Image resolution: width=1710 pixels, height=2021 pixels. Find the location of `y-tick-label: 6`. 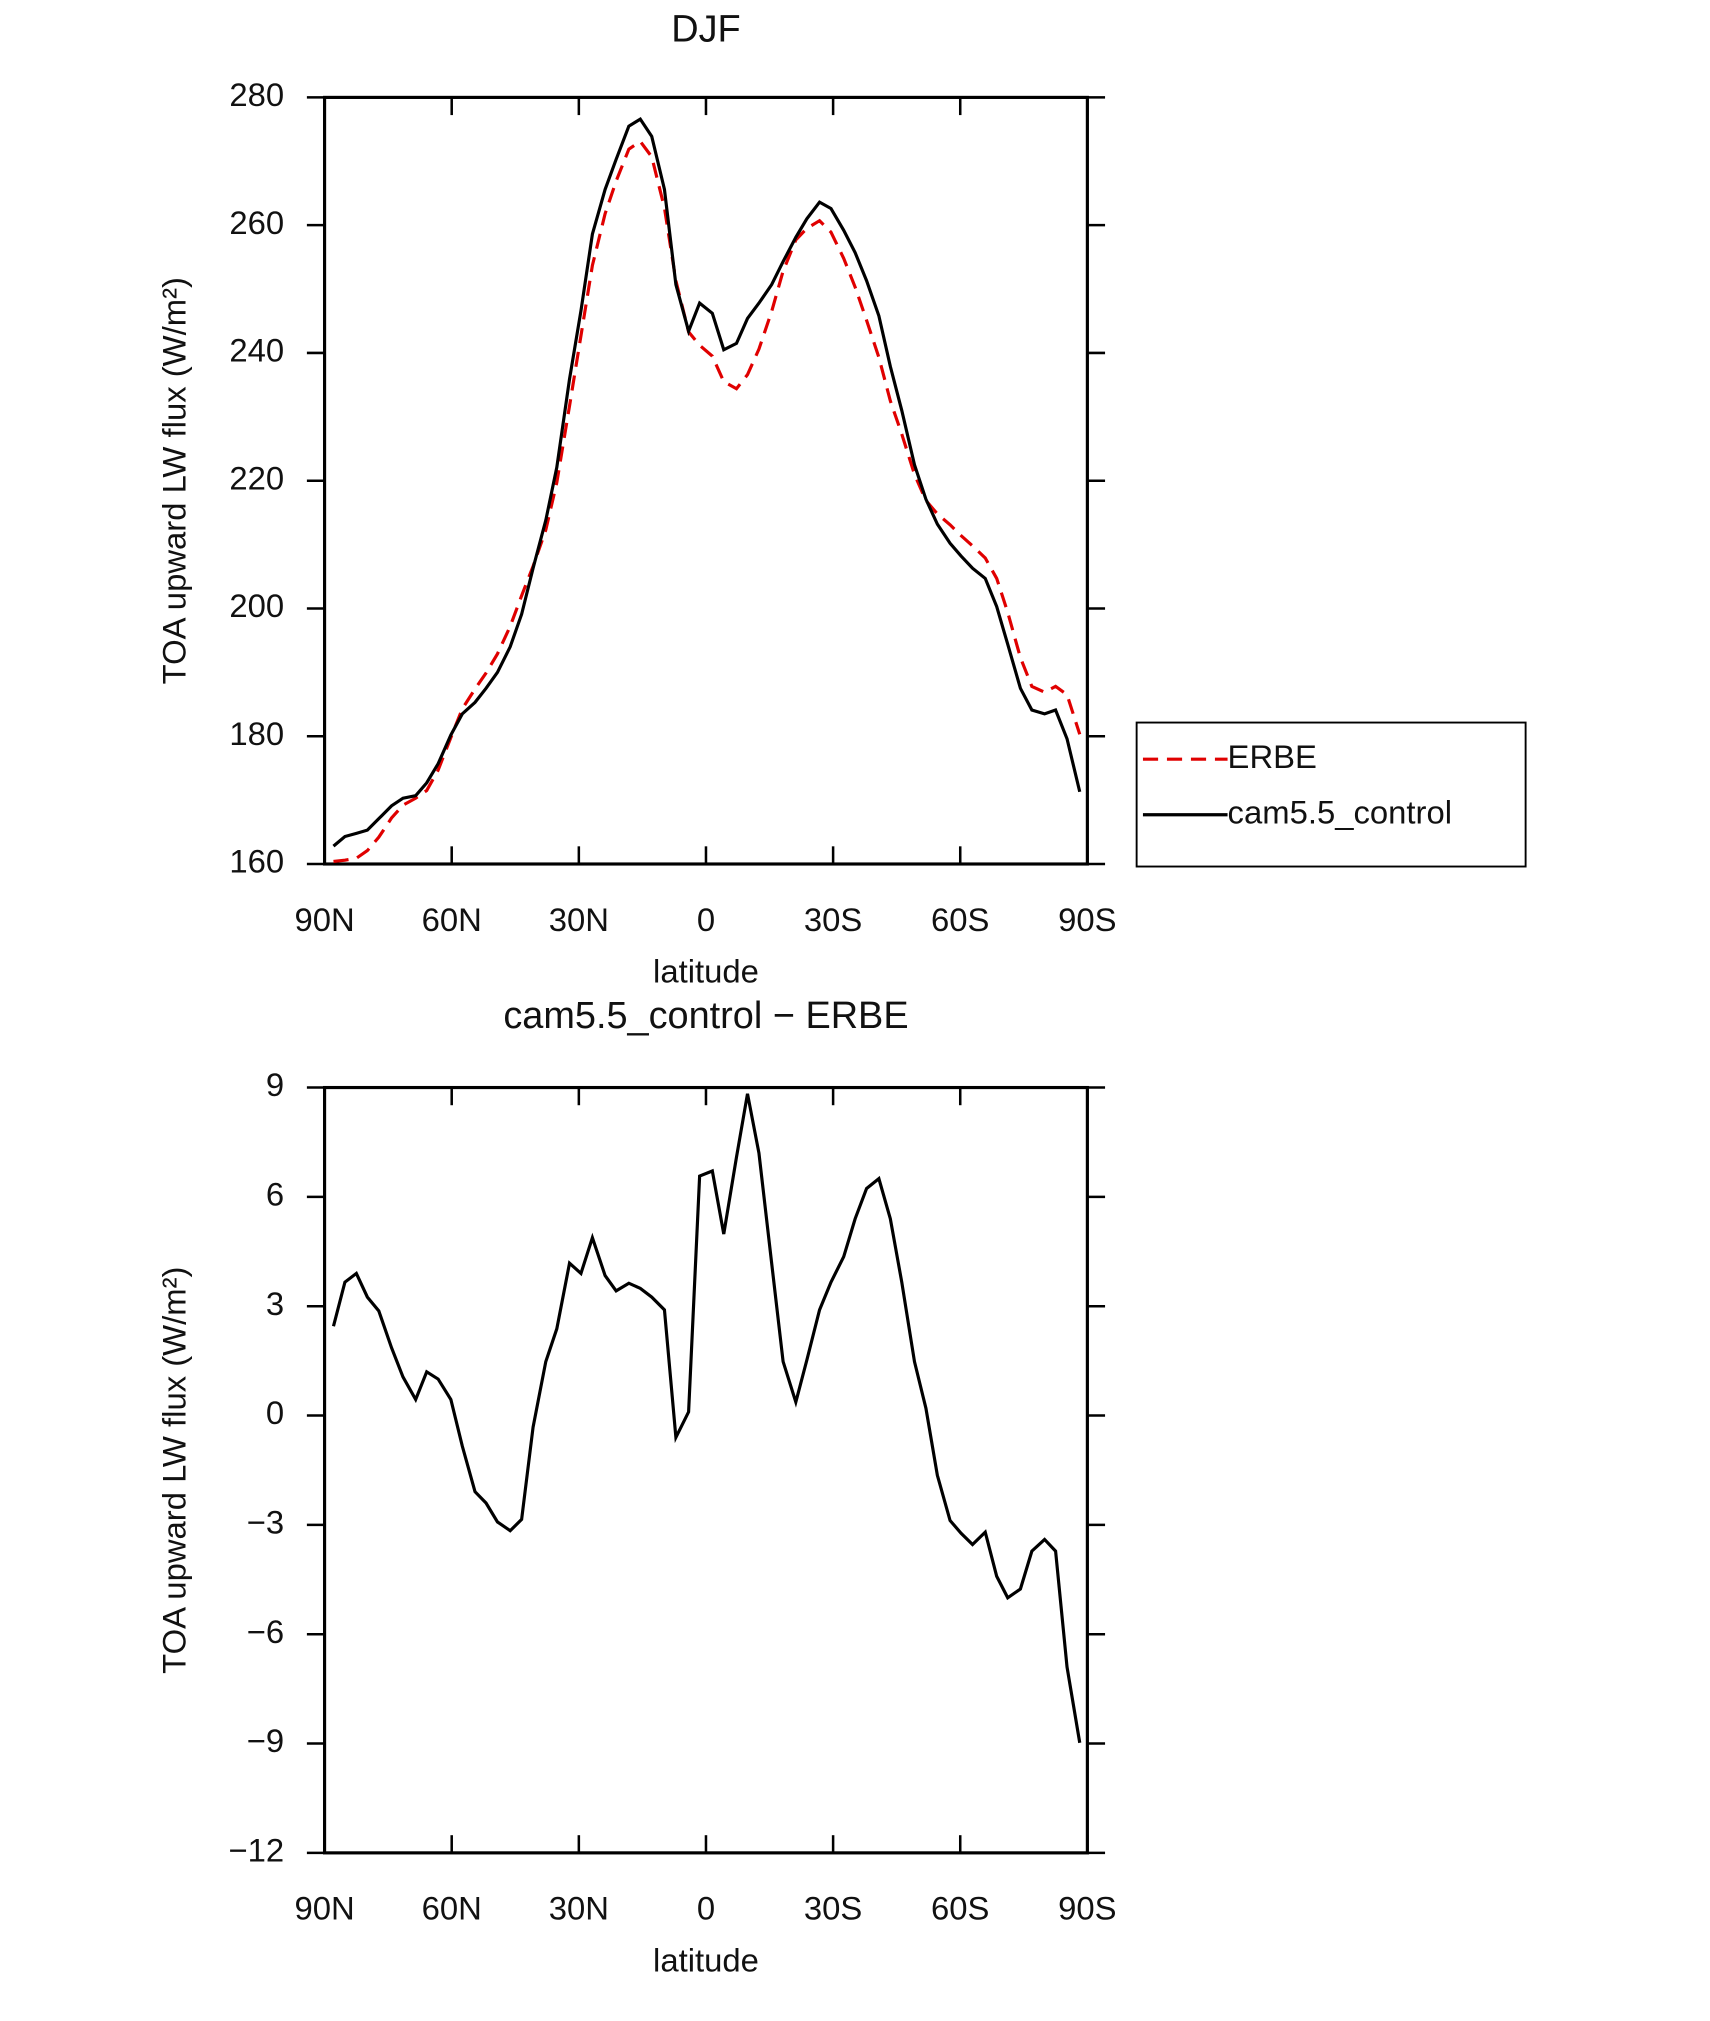

y-tick-label: 6 is located at coordinates (275, 1194).